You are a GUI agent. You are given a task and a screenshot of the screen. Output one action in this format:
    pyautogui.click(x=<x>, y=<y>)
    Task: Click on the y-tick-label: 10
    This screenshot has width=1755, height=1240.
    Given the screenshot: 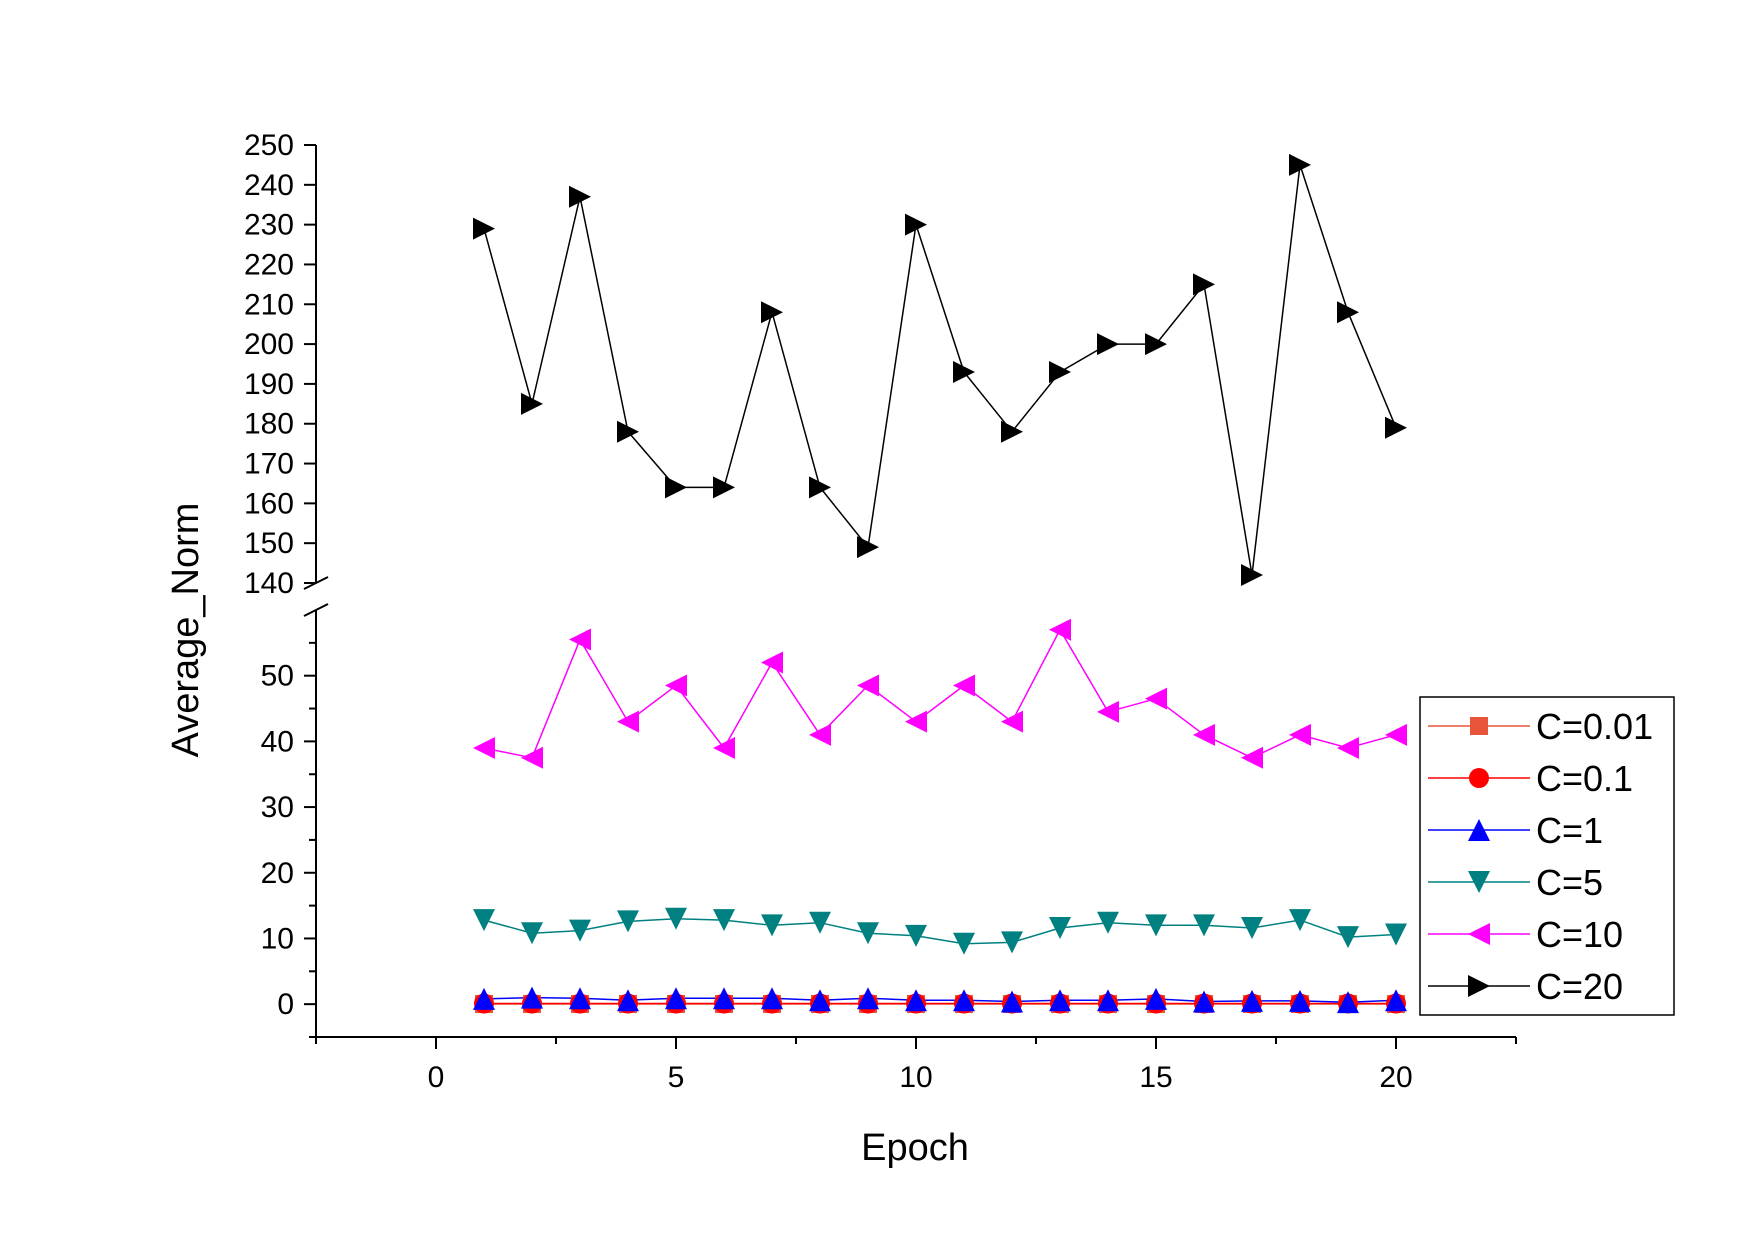 What is the action you would take?
    pyautogui.click(x=277, y=938)
    